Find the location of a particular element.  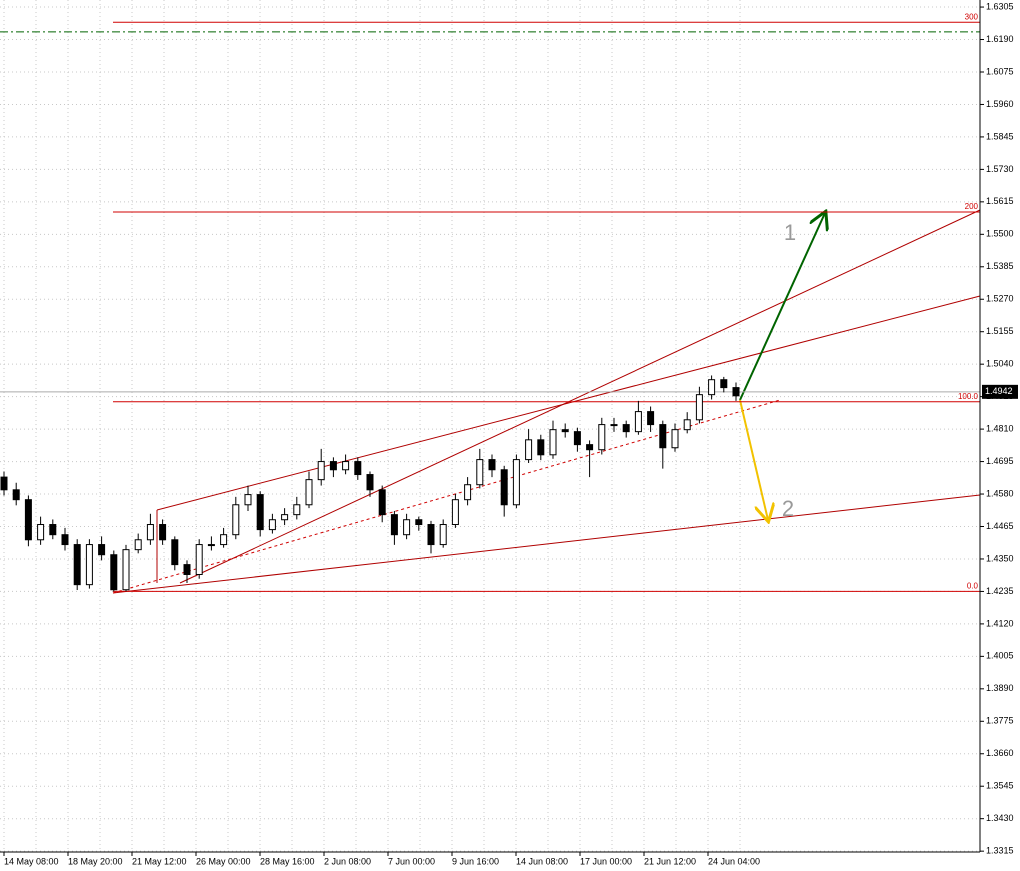

x-tick-label: 28 May 16:00 is located at coordinates (287, 861).